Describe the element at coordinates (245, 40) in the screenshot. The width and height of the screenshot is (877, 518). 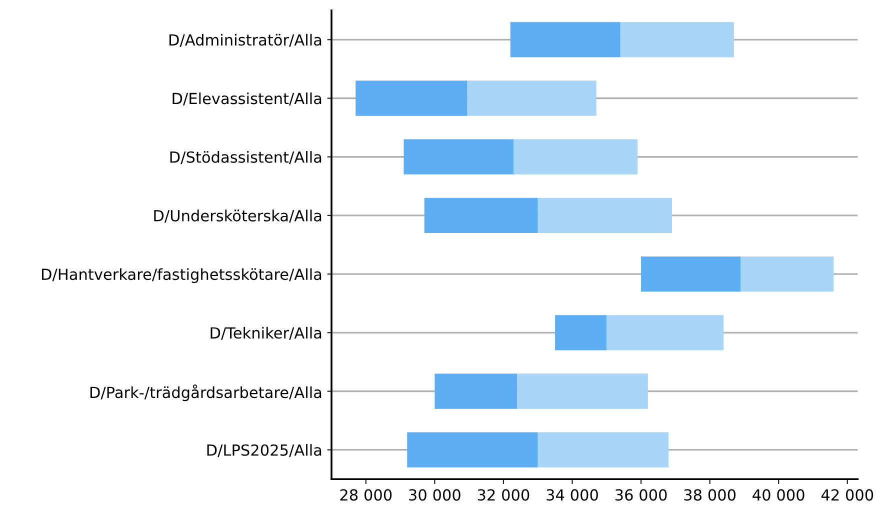
I see `y-tick-label: D/Administratör/Alla` at that location.